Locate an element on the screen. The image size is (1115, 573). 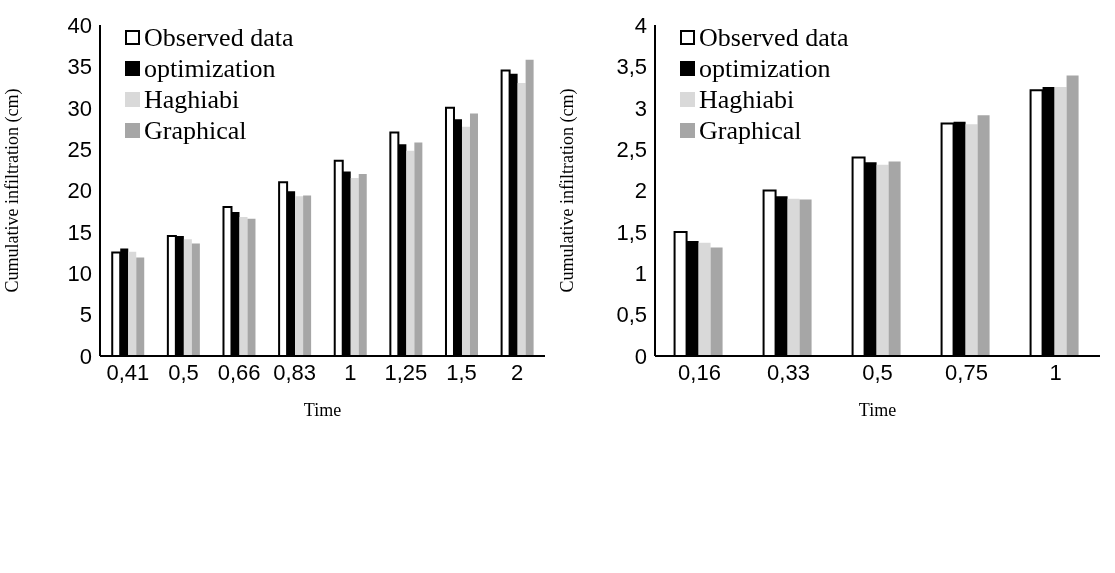
y-tick-label: 2,5 is located at coordinates (631, 149).